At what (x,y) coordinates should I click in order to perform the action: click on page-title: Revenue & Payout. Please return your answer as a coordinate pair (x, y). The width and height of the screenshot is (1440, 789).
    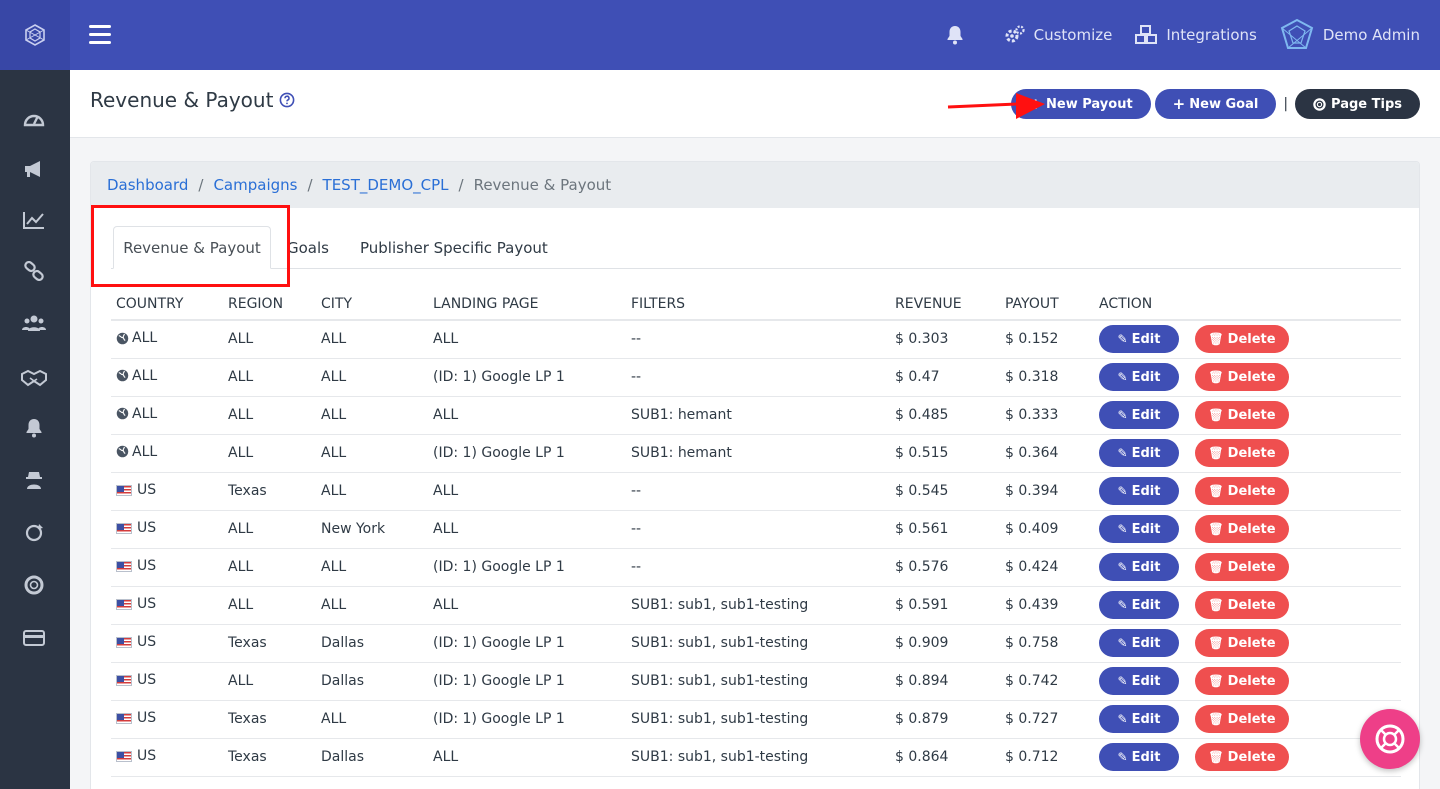
    Looking at the image, I should click on (192, 100).